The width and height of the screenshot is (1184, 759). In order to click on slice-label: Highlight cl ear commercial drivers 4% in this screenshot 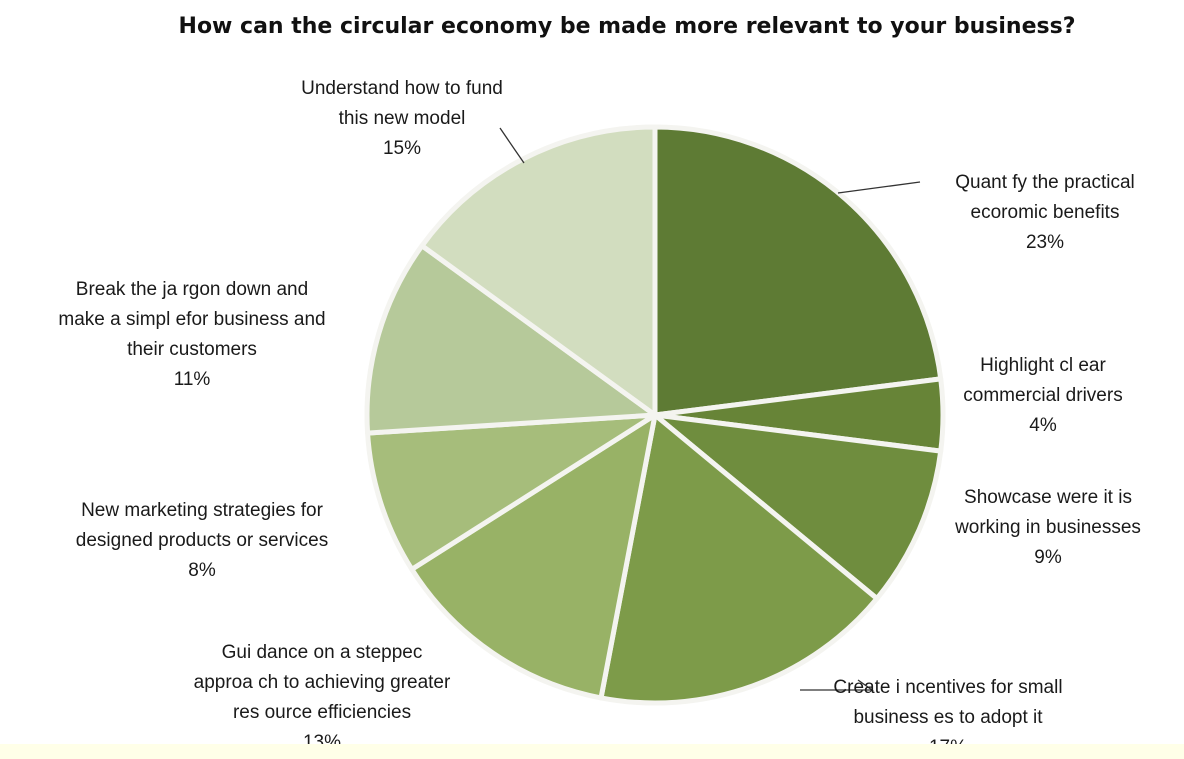, I will do `click(1042, 395)`.